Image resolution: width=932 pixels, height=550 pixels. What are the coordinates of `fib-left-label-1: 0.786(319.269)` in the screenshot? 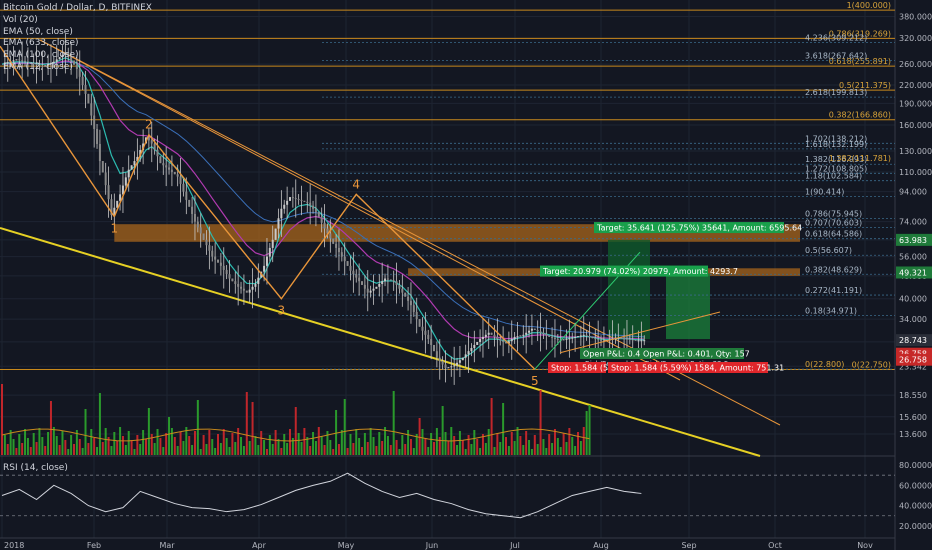 It's located at (860, 33).